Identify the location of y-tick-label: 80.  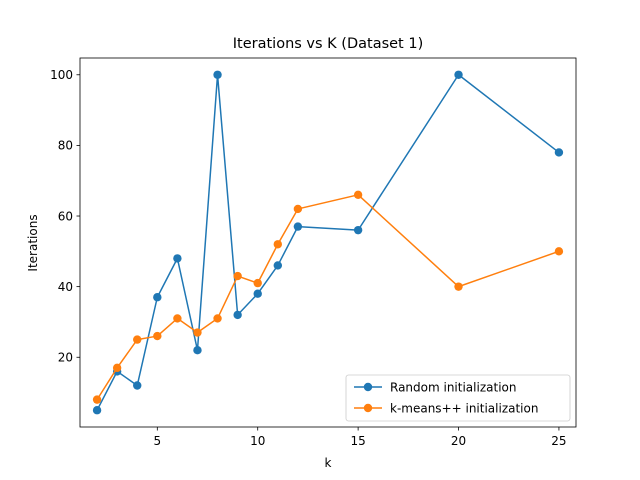
(65, 146).